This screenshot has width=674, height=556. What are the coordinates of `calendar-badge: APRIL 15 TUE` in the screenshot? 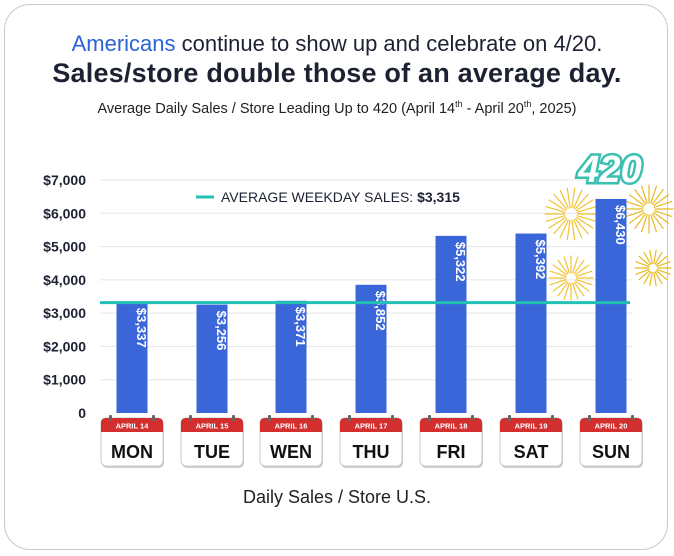 It's located at (212, 441).